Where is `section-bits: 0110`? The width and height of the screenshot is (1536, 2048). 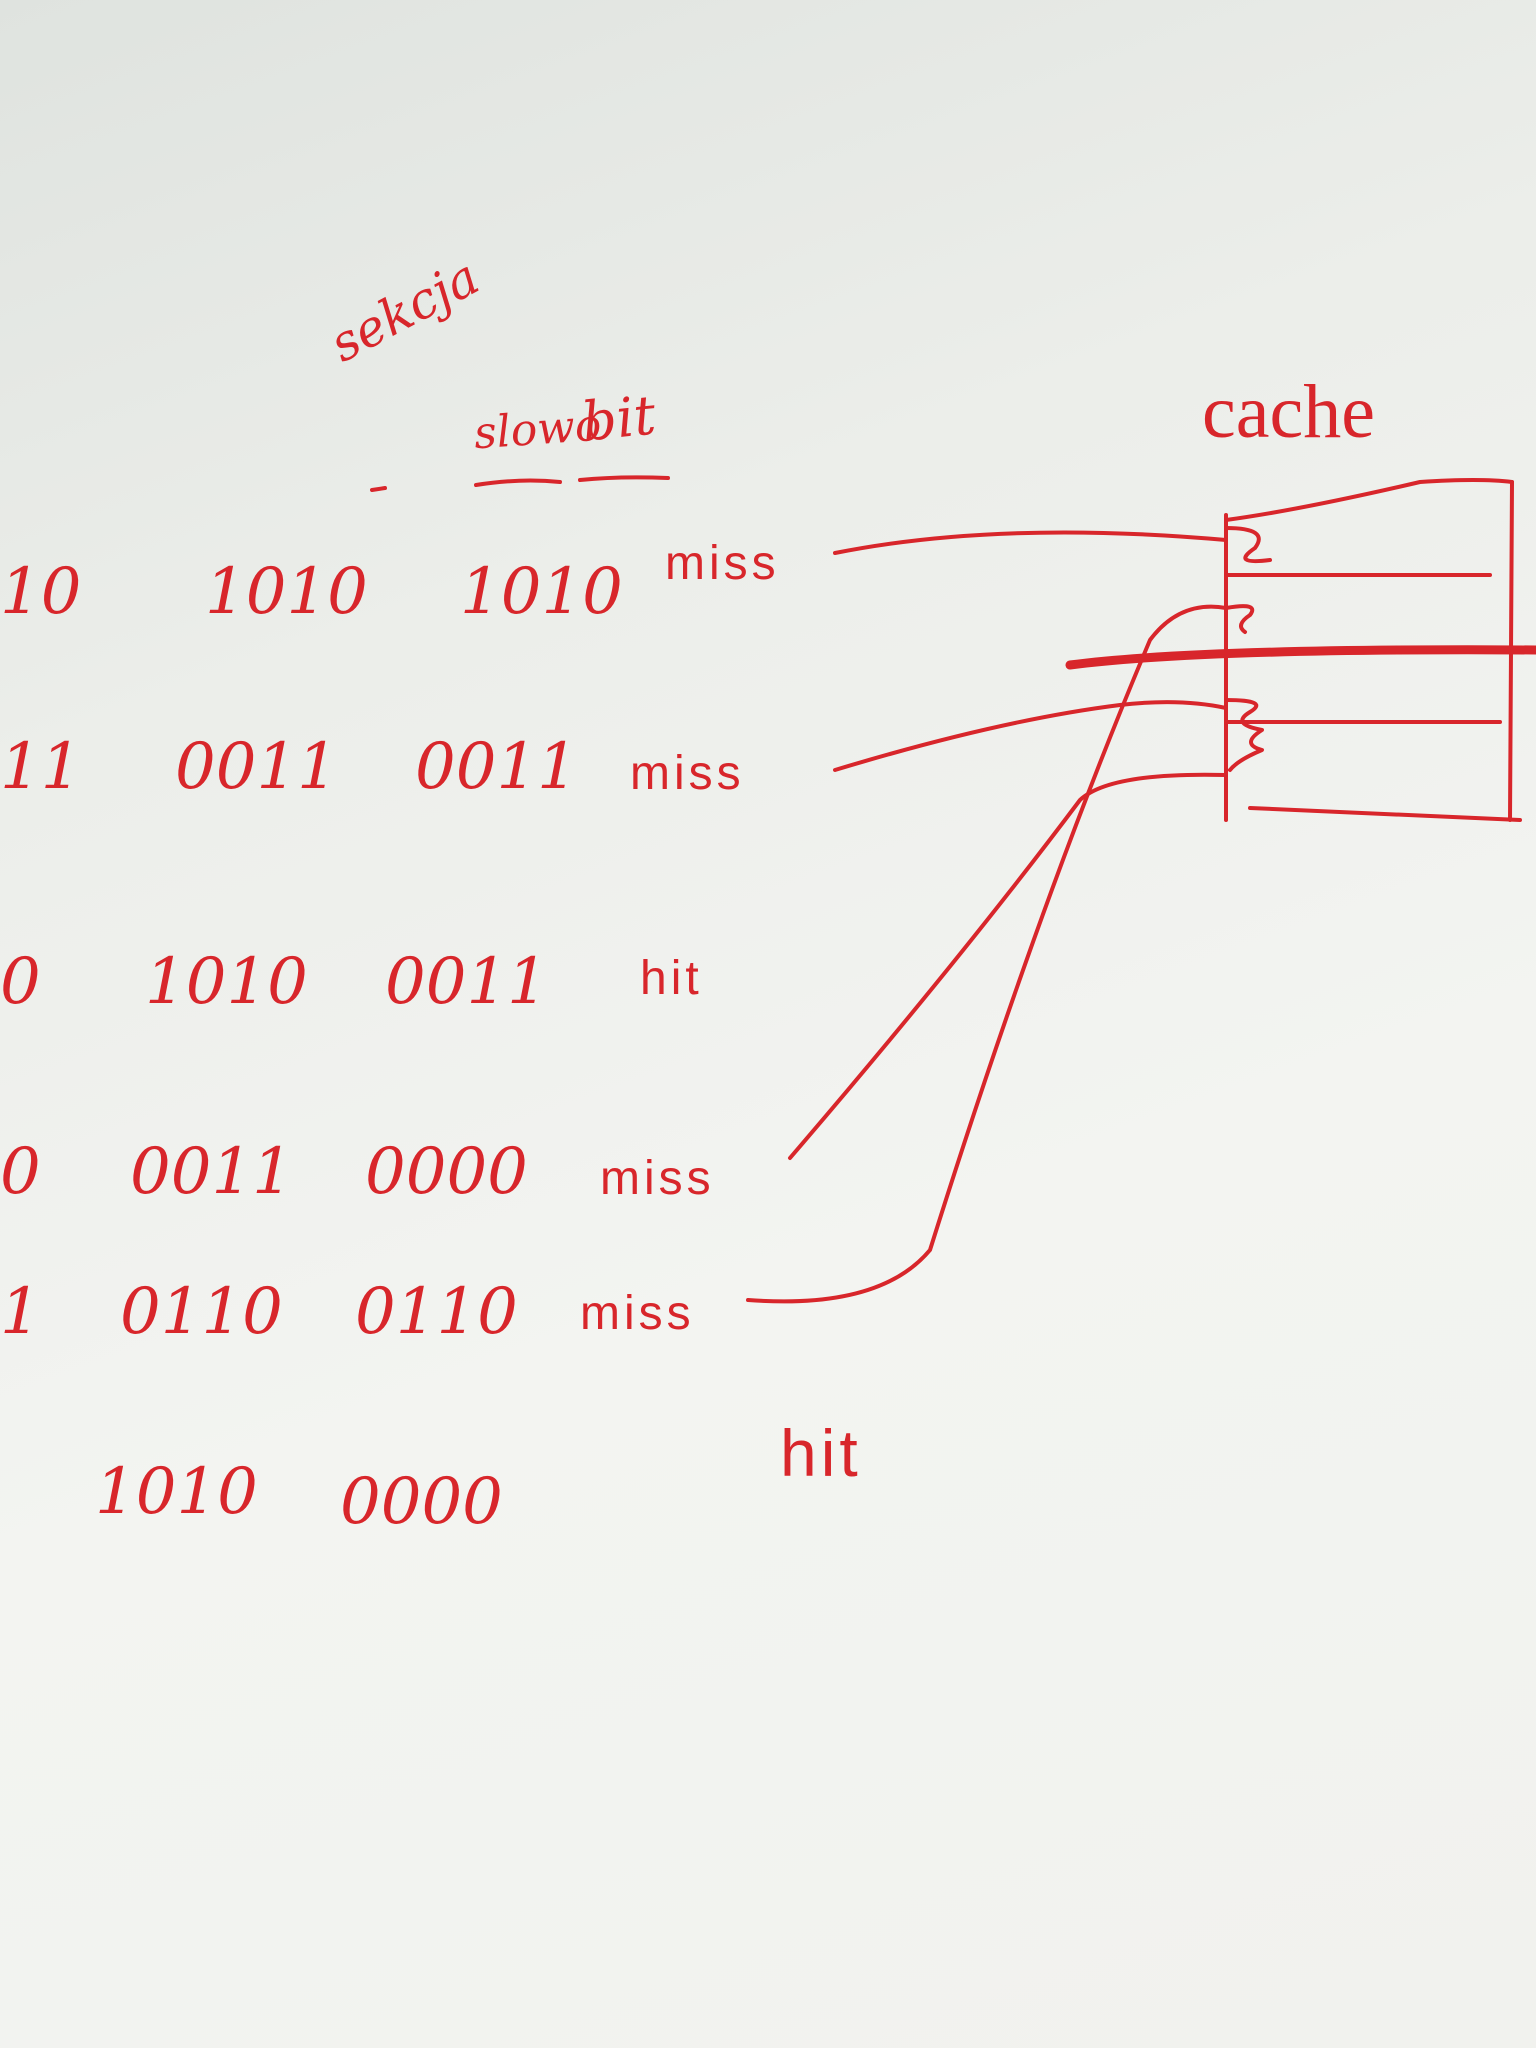 section-bits: 0110 is located at coordinates (201, 1312).